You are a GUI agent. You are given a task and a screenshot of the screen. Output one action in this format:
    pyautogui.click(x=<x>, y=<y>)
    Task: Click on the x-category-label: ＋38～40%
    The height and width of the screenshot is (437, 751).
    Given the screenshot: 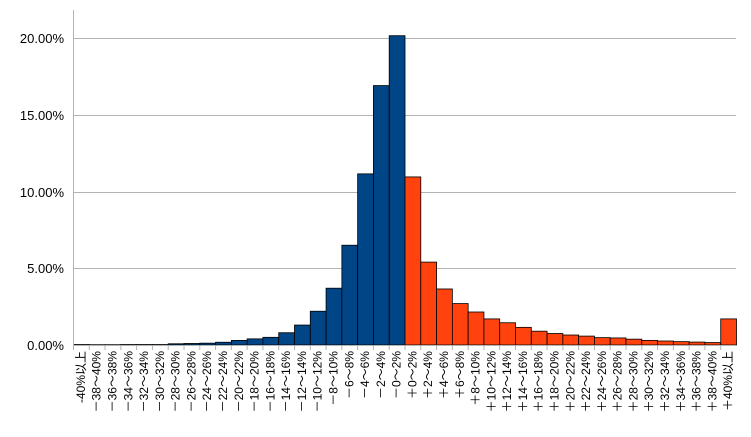 What is the action you would take?
    pyautogui.click(x=712, y=382)
    